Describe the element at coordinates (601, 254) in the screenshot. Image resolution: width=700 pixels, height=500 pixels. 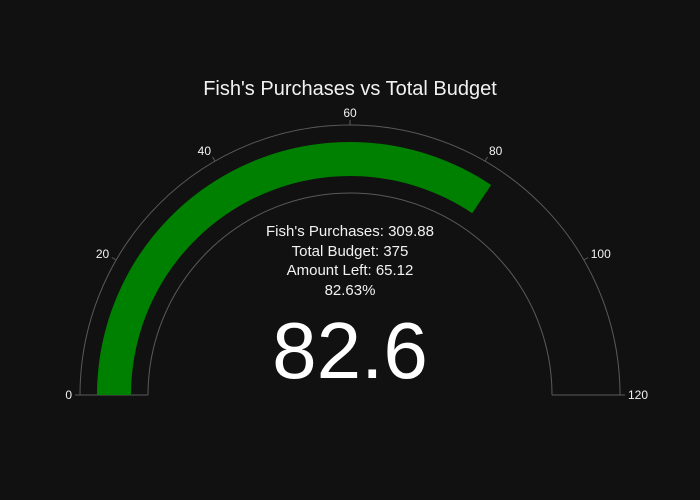
I see `gauge-tick-label-100: 100` at that location.